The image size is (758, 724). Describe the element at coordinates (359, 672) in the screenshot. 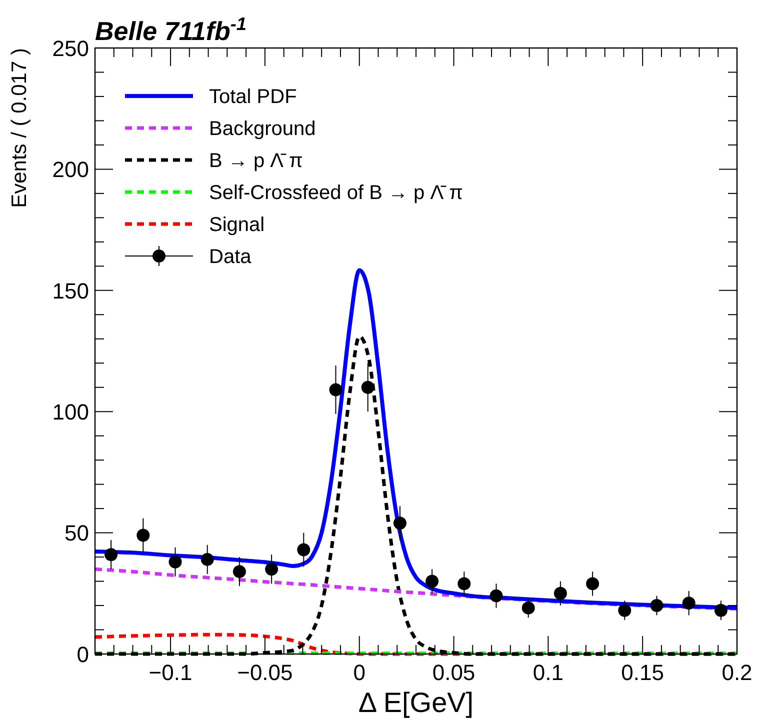

I see `x-tick-label: 0` at that location.